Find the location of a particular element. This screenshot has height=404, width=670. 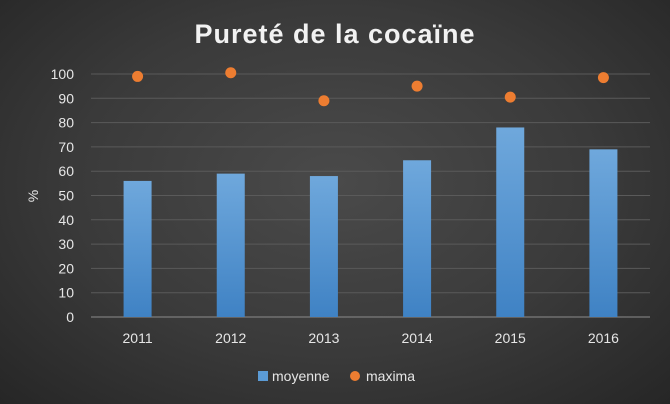

y-tick-label: 60 is located at coordinates (66, 171).